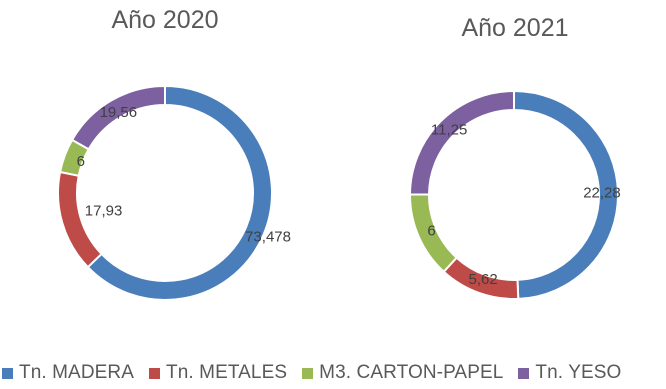  Describe the element at coordinates (104, 210) in the screenshot. I see `data-label-2020-metales: 17,93` at that location.